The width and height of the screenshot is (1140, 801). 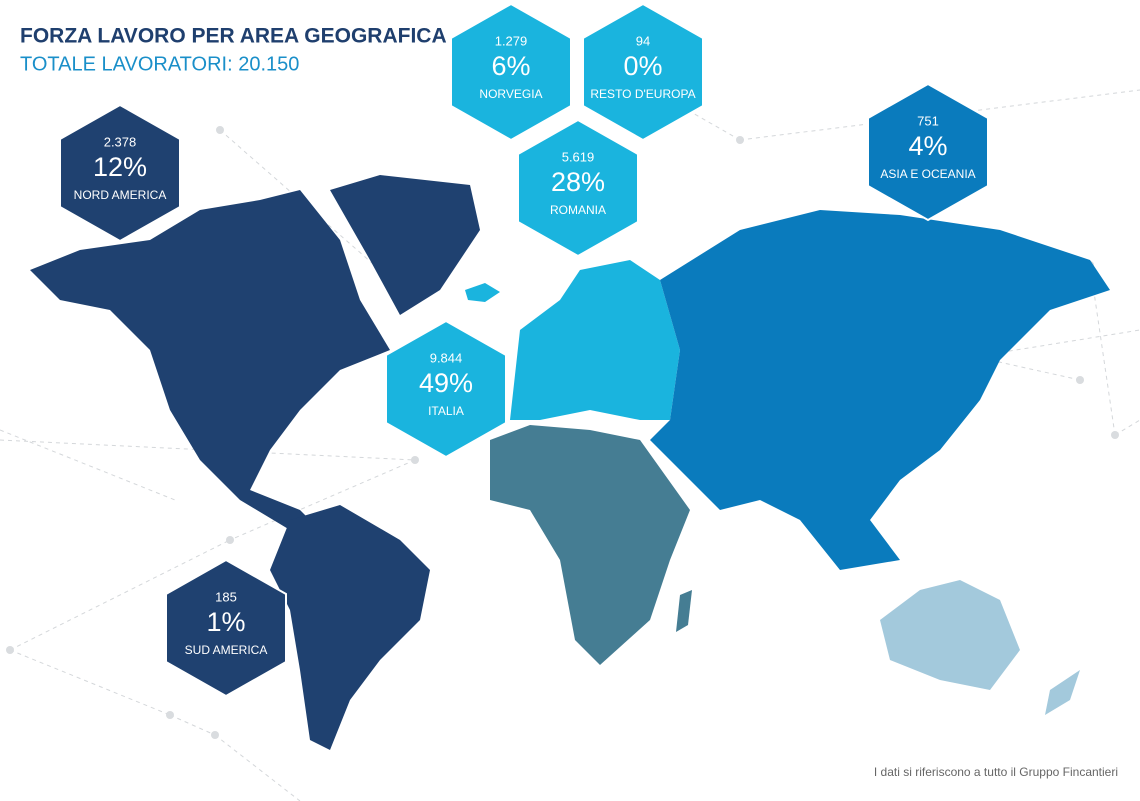 I want to click on north-america, so click(x=210, y=360).